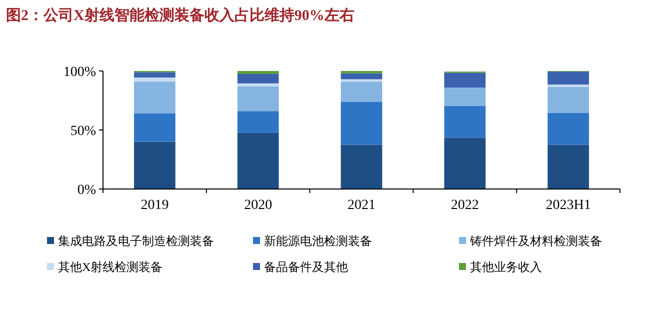 This screenshot has height=320, width=654. Describe the element at coordinates (258, 205) in the screenshot. I see `x-tick-label: 2020` at that location.